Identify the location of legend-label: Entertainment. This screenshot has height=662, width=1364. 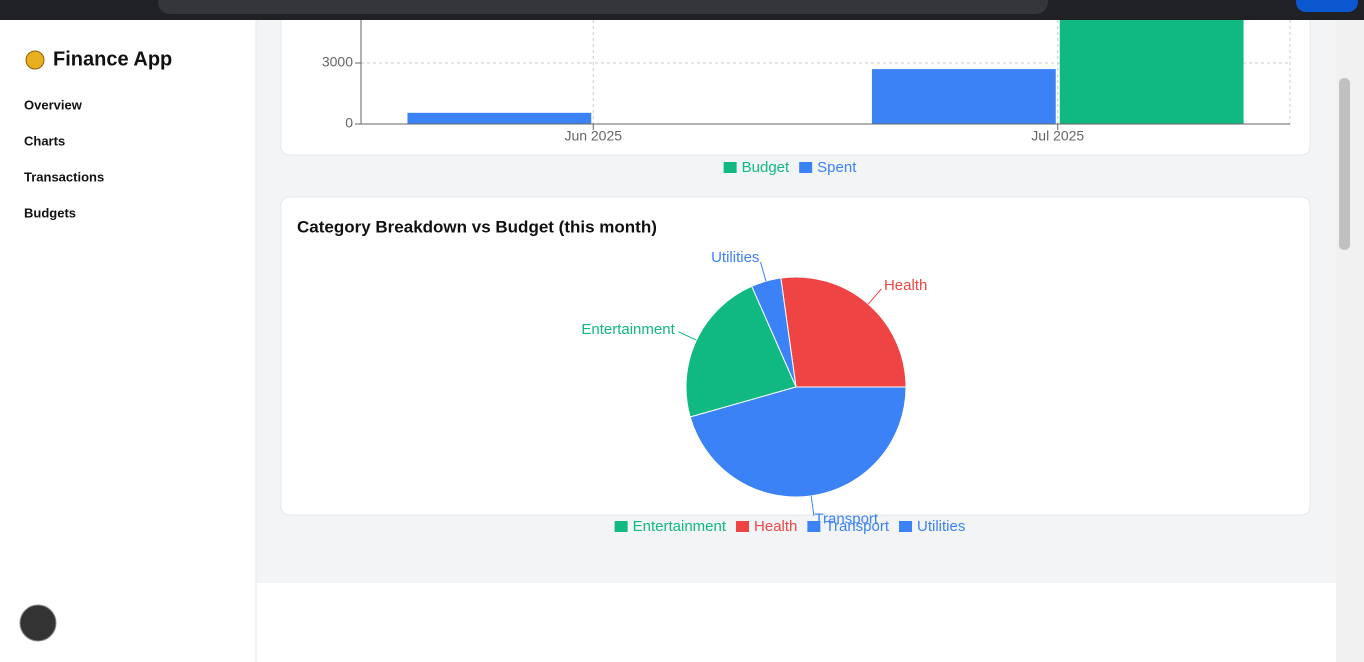
(680, 526).